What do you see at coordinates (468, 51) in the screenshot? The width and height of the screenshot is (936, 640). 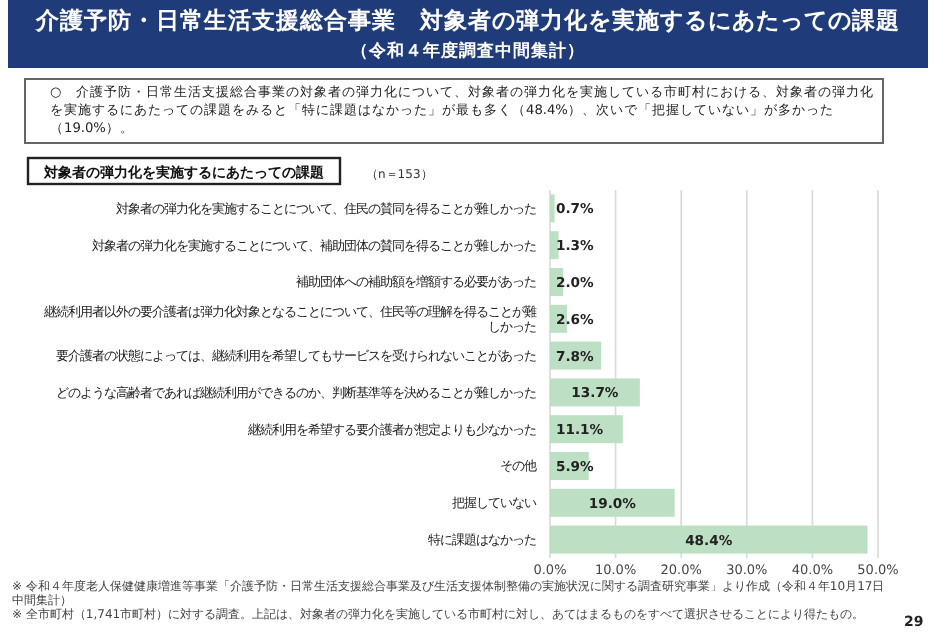 I see `chart-subtitle: （令和４年度調査中間集計）` at bounding box center [468, 51].